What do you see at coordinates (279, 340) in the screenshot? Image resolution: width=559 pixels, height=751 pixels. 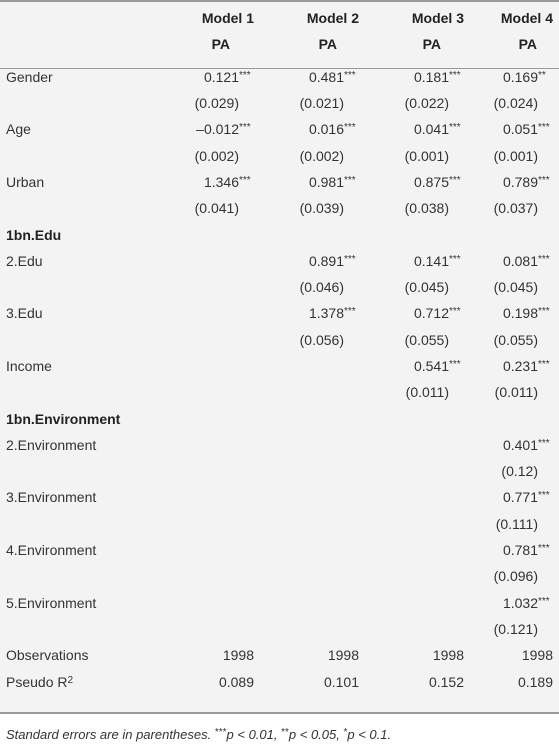 I see `table-row: (0.056) (0.055) (0.055)` at bounding box center [279, 340].